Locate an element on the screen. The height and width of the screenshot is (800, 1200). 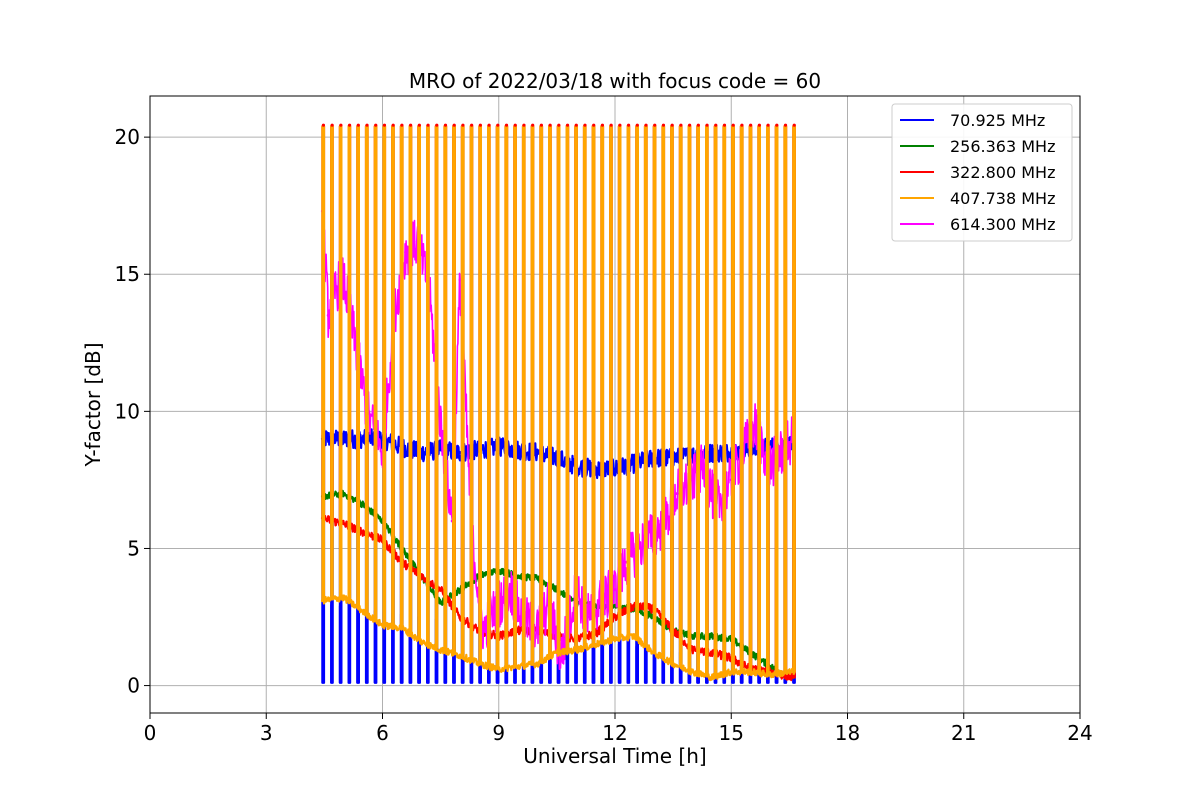
y-tick-label: 5 is located at coordinates (133, 548).